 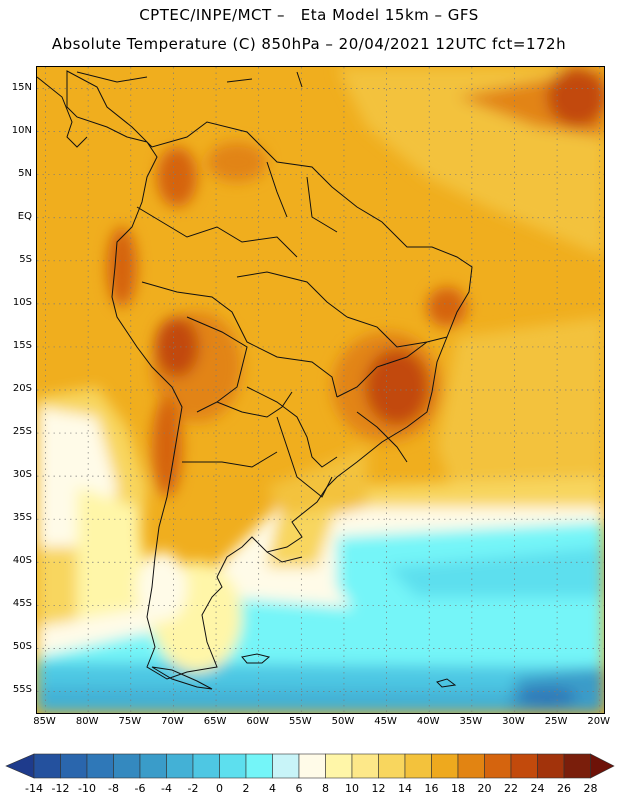 What do you see at coordinates (22, 561) in the screenshot?
I see `latitude-label: 40S` at bounding box center [22, 561].